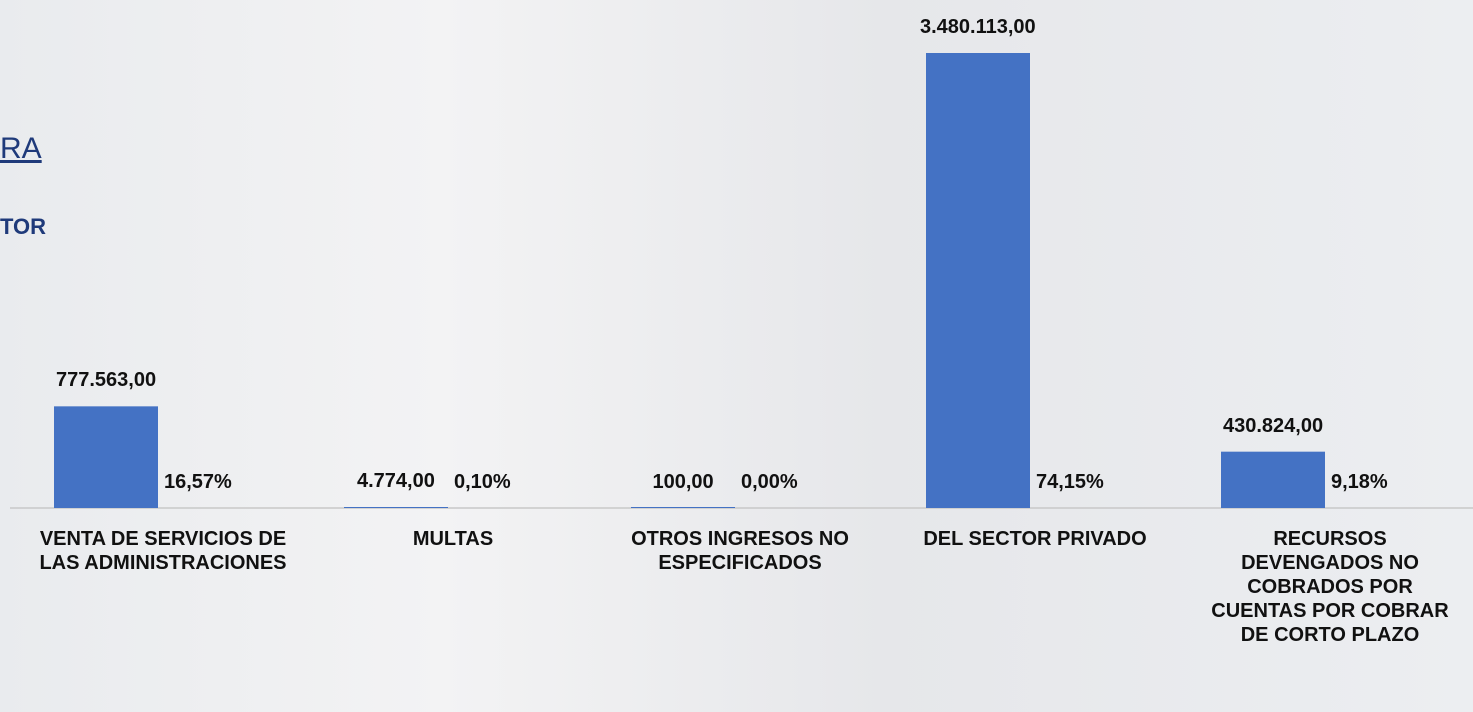 This screenshot has width=1473, height=712. Describe the element at coordinates (1070, 482) in the screenshot. I see `percent-label: 74,15%` at that location.